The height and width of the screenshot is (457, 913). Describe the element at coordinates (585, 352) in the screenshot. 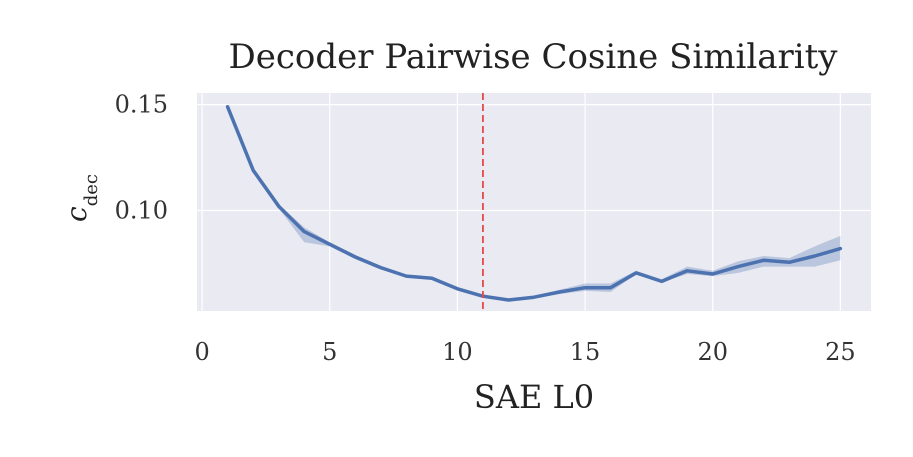

I see `x-tick-label: 15` at that location.